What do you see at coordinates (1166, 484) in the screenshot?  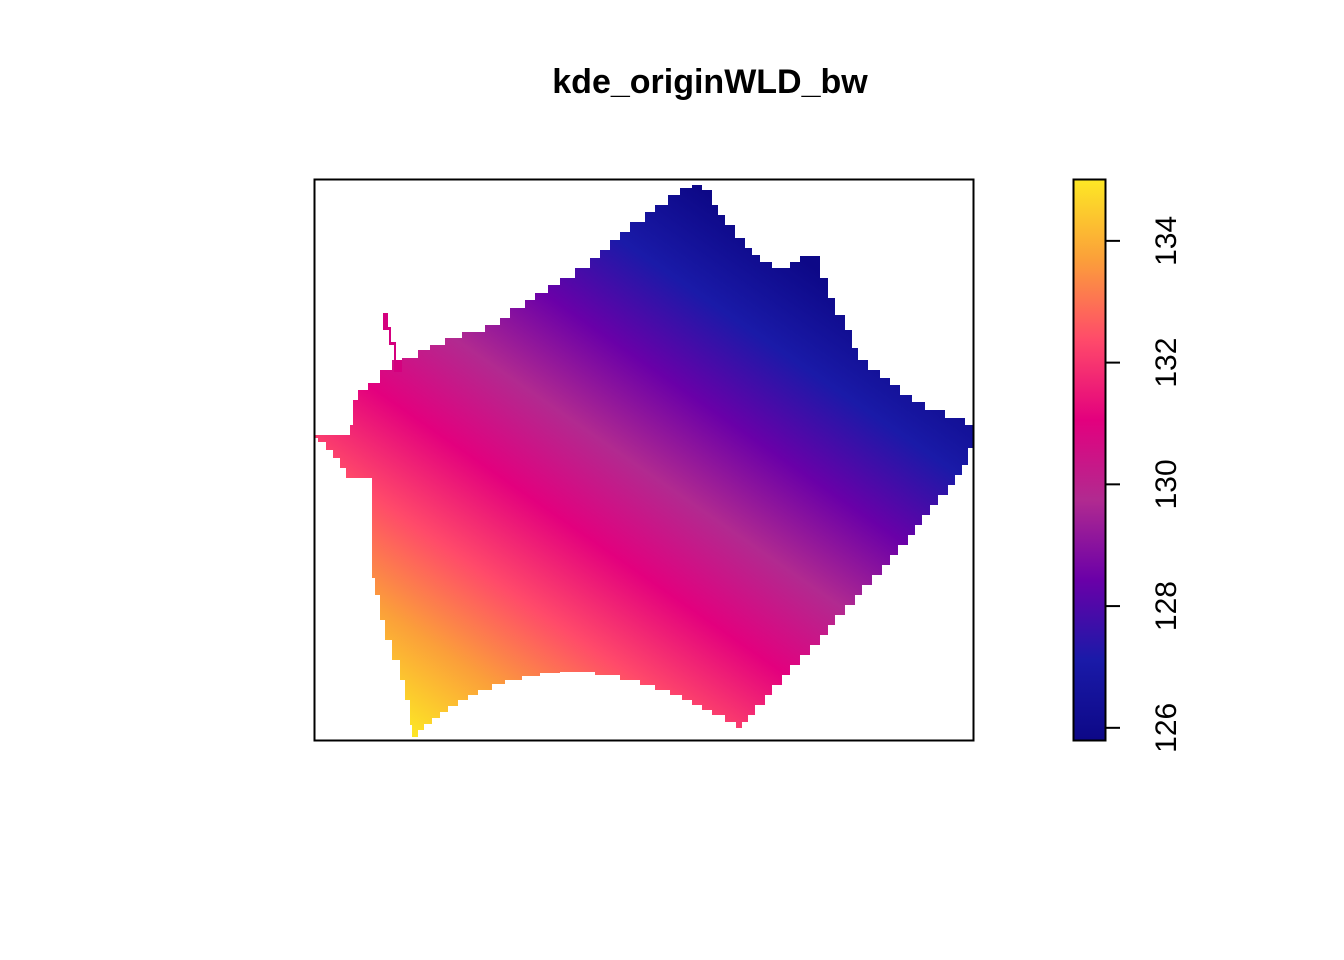 I see `legend-tick-label: 130` at bounding box center [1166, 484].